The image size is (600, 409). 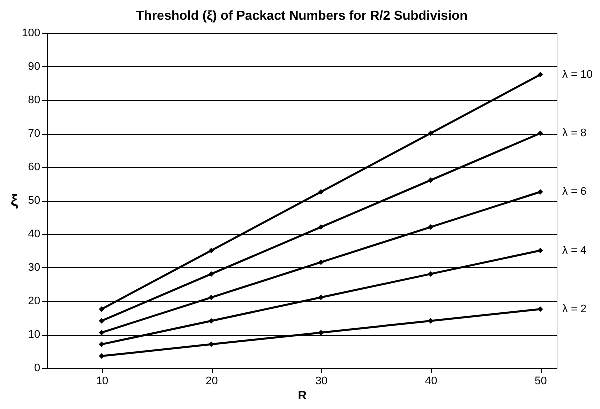 I want to click on x-tick-label: 40, so click(x=431, y=382).